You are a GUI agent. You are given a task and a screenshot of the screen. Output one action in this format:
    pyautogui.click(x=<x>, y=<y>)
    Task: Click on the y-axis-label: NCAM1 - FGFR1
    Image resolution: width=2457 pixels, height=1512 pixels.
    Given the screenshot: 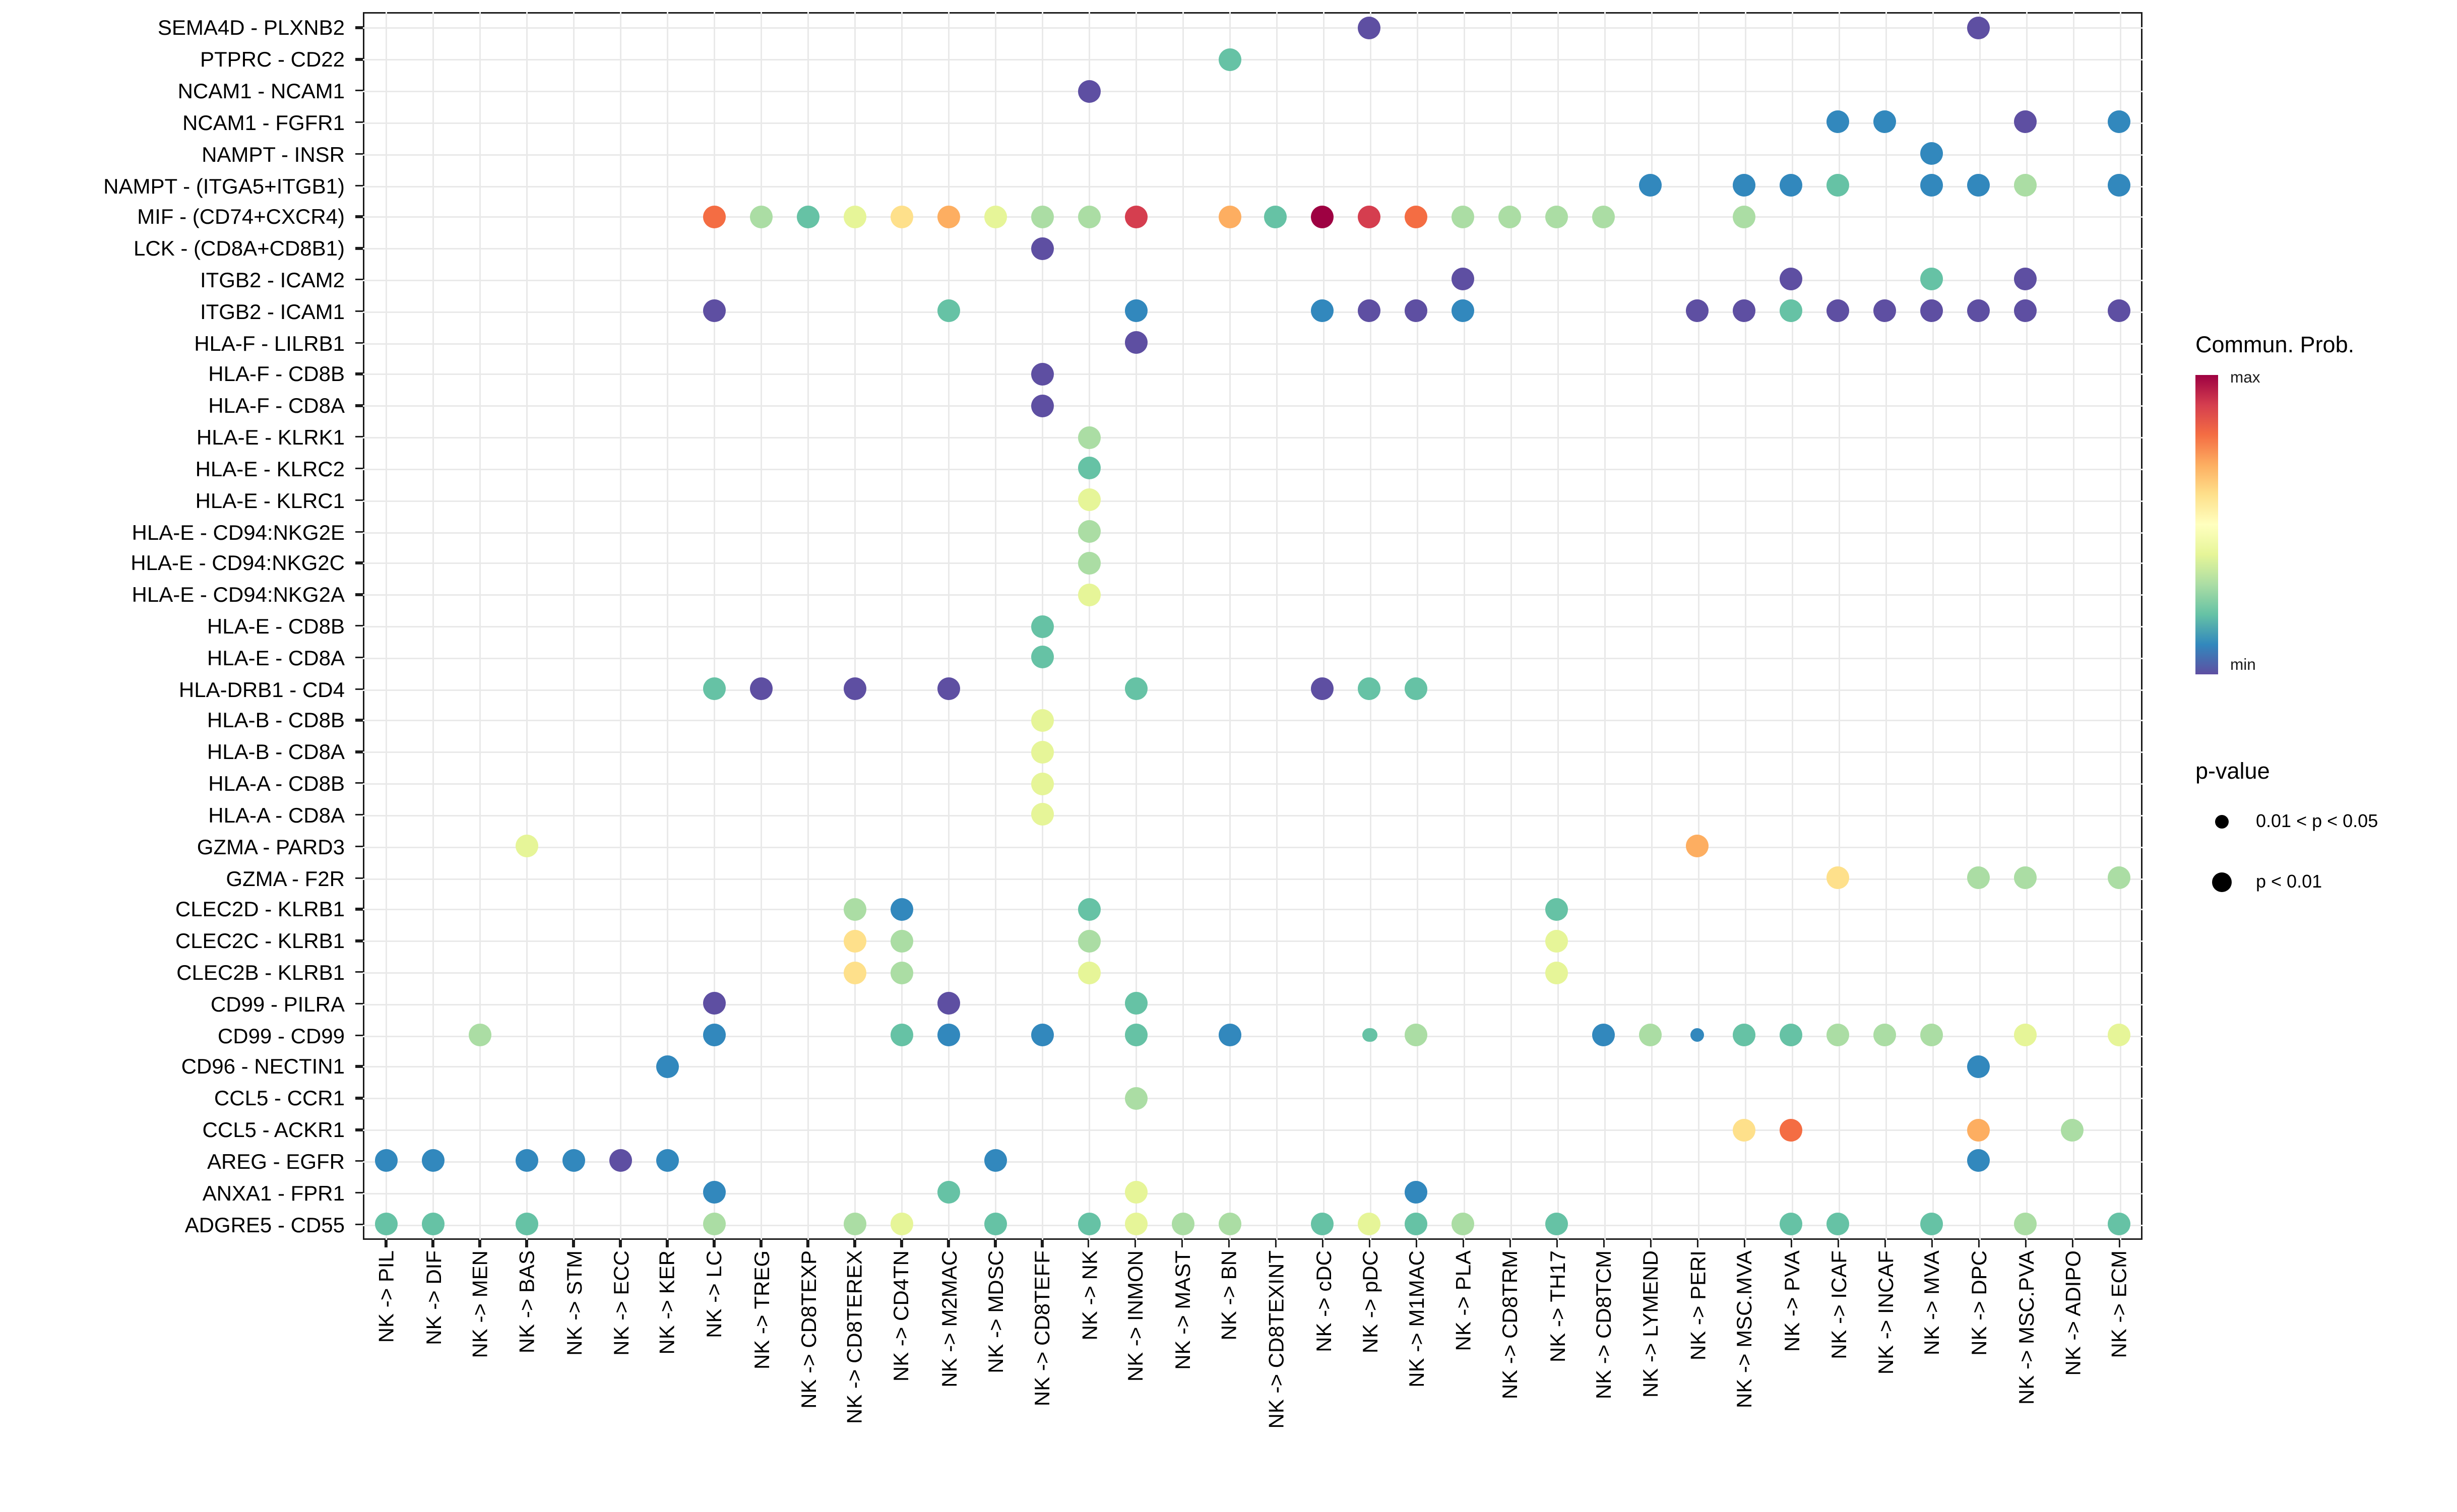 What is the action you would take?
    pyautogui.click(x=263, y=123)
    